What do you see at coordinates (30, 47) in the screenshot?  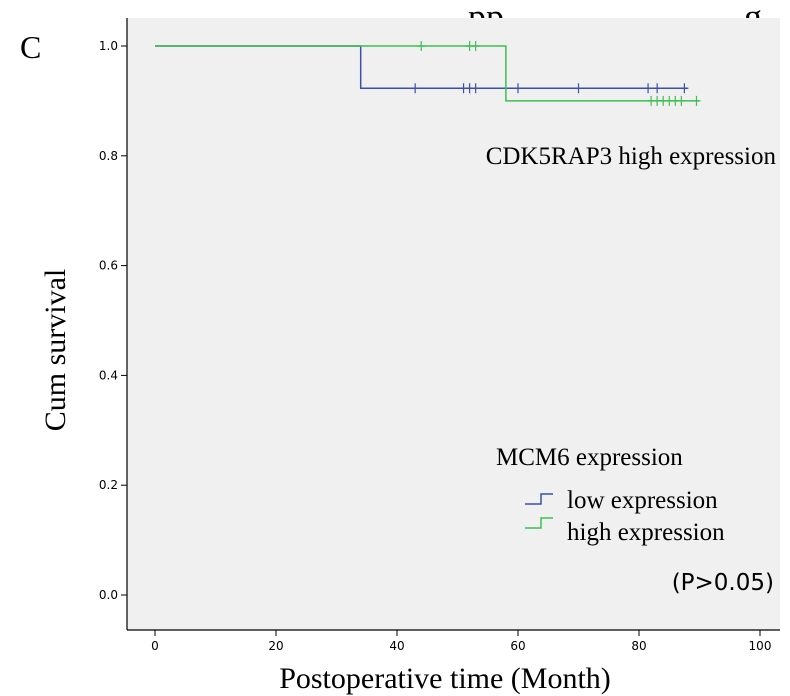 I see `panel-label: C` at bounding box center [30, 47].